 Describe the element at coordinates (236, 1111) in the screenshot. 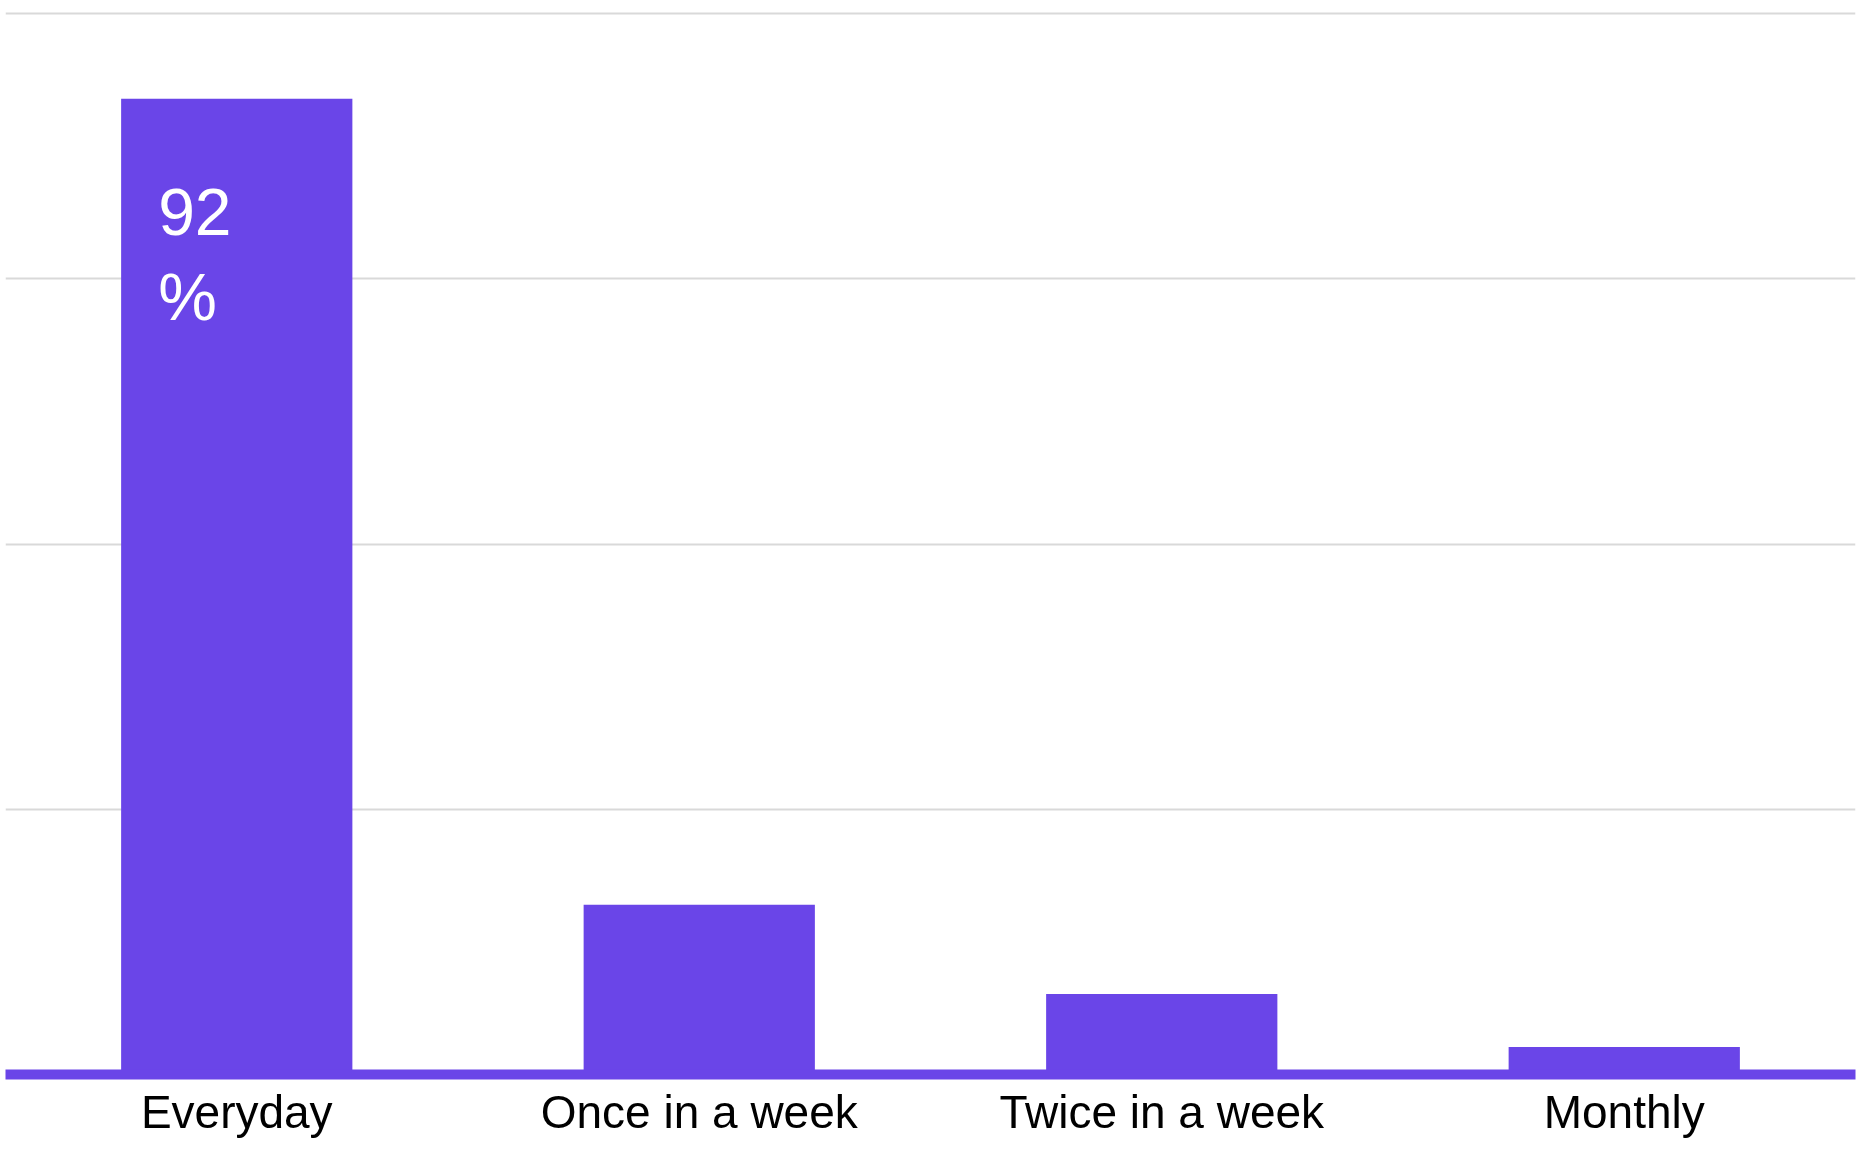

I see `x-tick-label: Everyday` at that location.